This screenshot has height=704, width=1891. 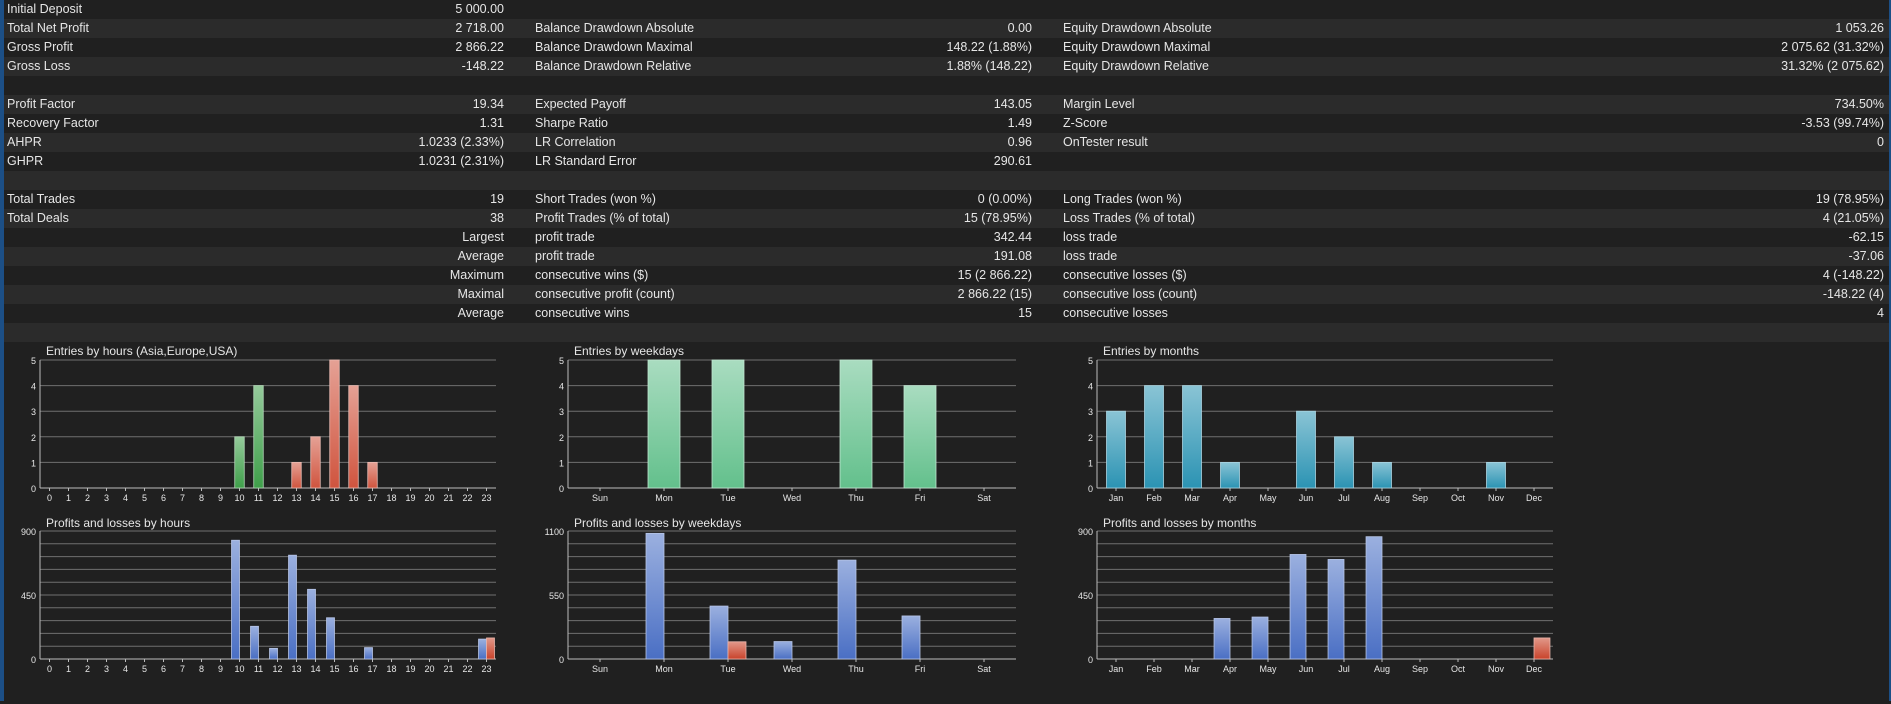 I want to click on stat-label: Sharpe Ratio, so click(x=571, y=123).